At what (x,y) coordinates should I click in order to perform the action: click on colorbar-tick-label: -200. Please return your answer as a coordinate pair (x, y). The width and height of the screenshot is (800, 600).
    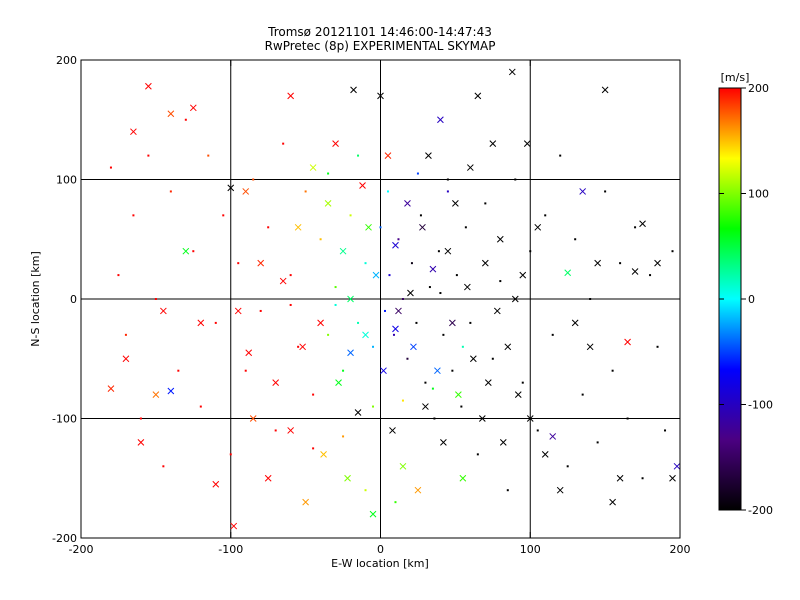
    Looking at the image, I should click on (760, 510).